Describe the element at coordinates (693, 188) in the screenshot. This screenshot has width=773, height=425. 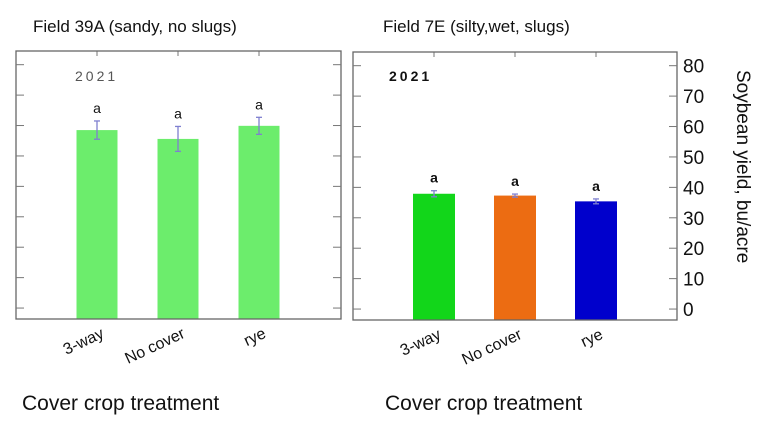
I see `y-tick-label: 40` at that location.